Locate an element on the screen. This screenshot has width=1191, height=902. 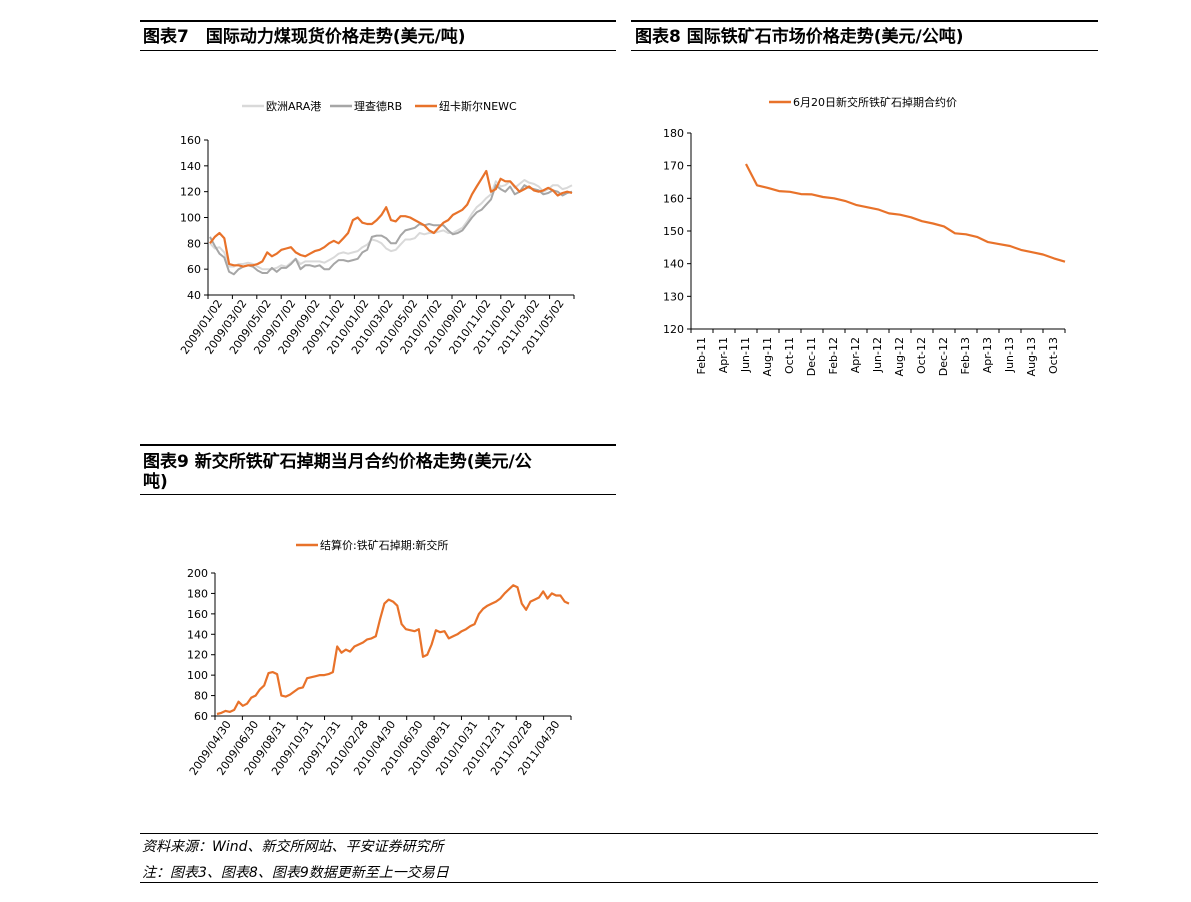
fig7-legend-label-0: 欧洲ARA港 is located at coordinates (293, 106).